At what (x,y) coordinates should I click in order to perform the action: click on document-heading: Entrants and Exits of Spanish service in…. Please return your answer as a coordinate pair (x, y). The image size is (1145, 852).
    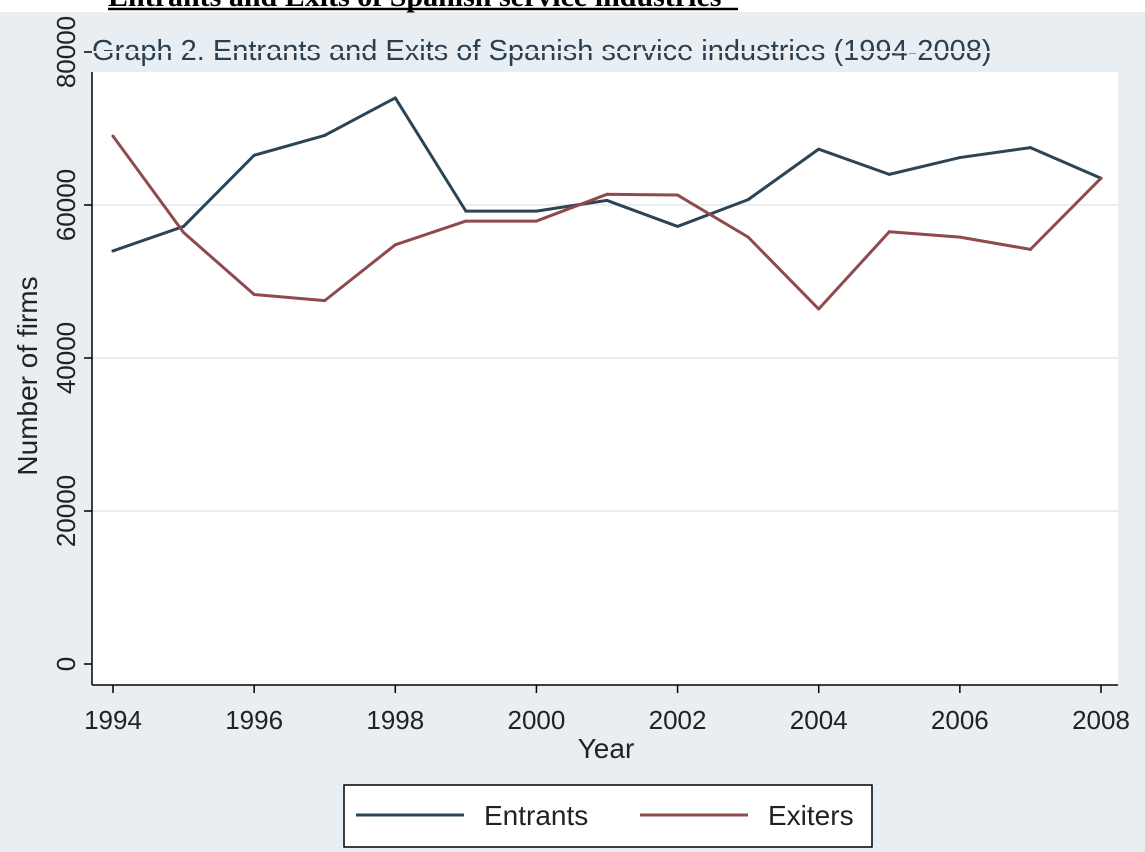
    Looking at the image, I should click on (414, 6).